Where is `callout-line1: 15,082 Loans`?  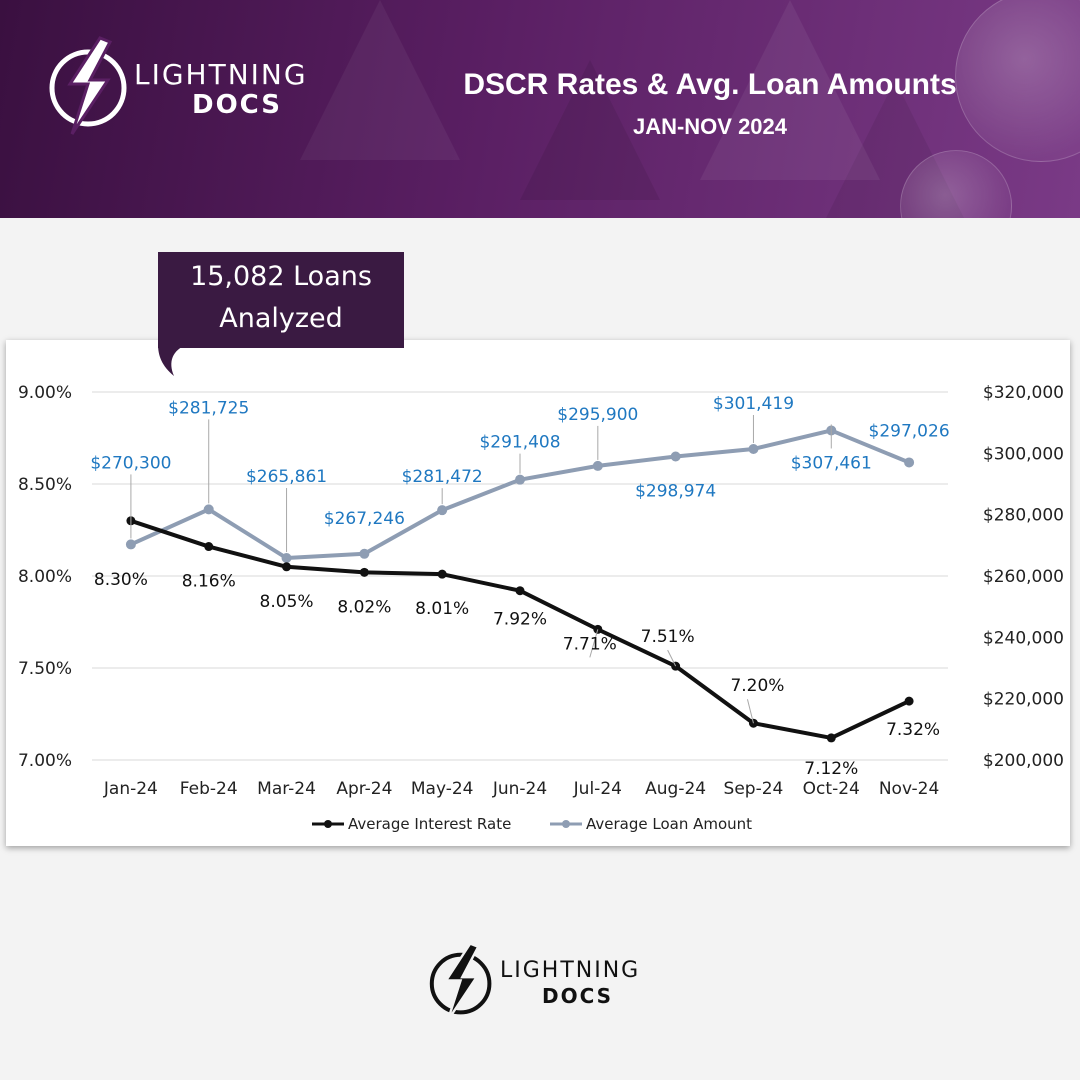
callout-line1: 15,082 Loans is located at coordinates (281, 276).